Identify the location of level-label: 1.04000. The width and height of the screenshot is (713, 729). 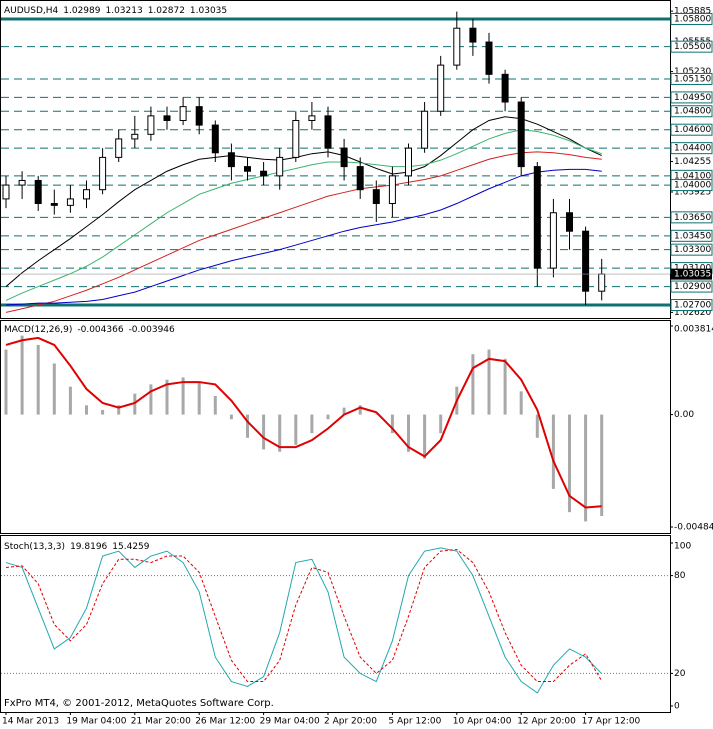
(692, 186).